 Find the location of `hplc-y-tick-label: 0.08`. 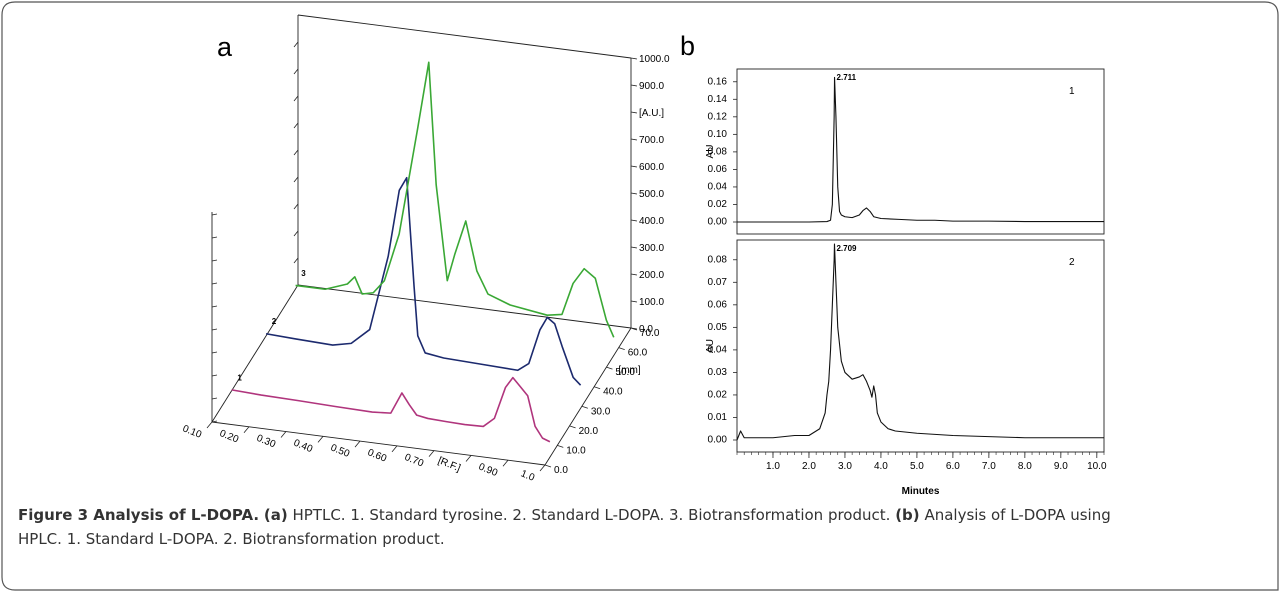

hplc-y-tick-label: 0.08 is located at coordinates (718, 151).